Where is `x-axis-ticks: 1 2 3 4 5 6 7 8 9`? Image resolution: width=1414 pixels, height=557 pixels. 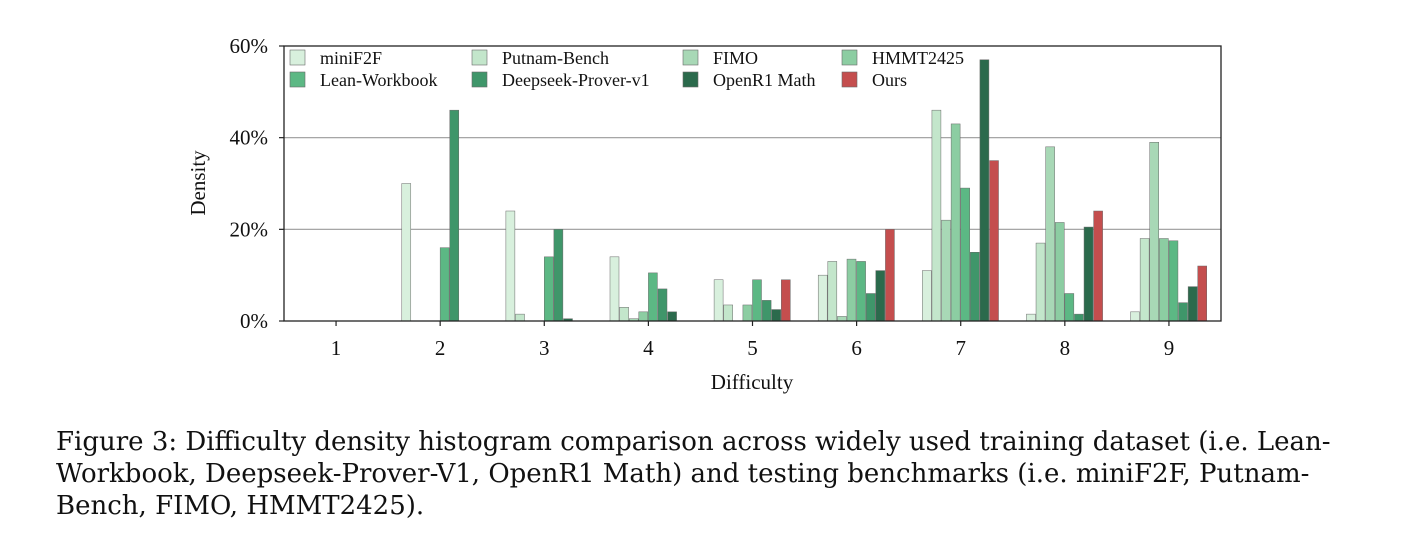
x-axis-ticks: 1 2 3 4 5 6 7 8 9 is located at coordinates (752, 340).